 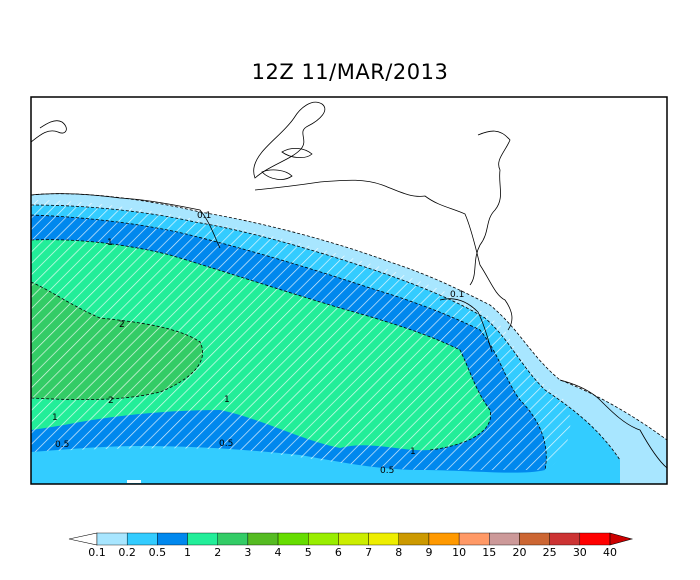 What do you see at coordinates (122, 325) in the screenshot?
I see `contour-label-2a: 2` at bounding box center [122, 325].